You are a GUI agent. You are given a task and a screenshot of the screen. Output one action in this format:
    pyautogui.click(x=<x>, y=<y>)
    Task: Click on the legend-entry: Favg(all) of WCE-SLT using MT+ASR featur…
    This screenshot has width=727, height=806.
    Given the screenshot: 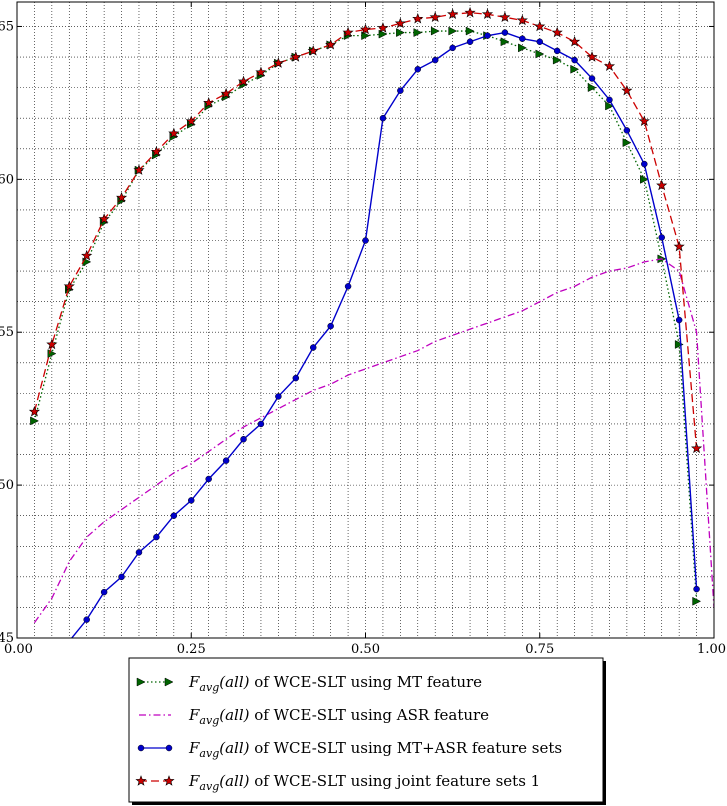 What is the action you would take?
    pyautogui.click(x=349, y=749)
    